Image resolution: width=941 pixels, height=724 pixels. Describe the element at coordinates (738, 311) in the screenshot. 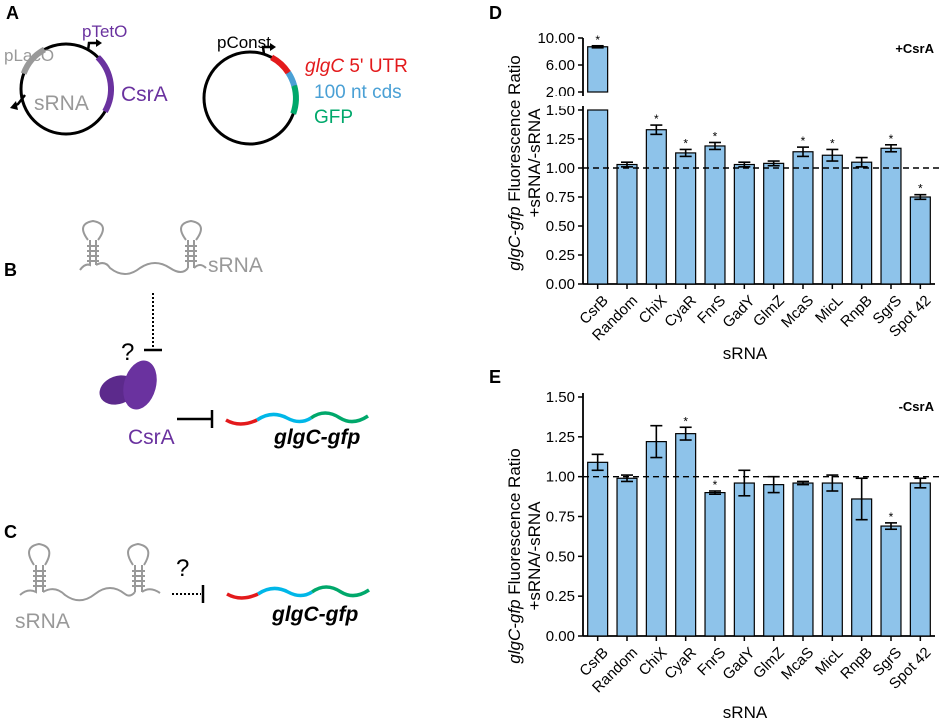

I see `panel-d-xtick-label: GadY` at that location.